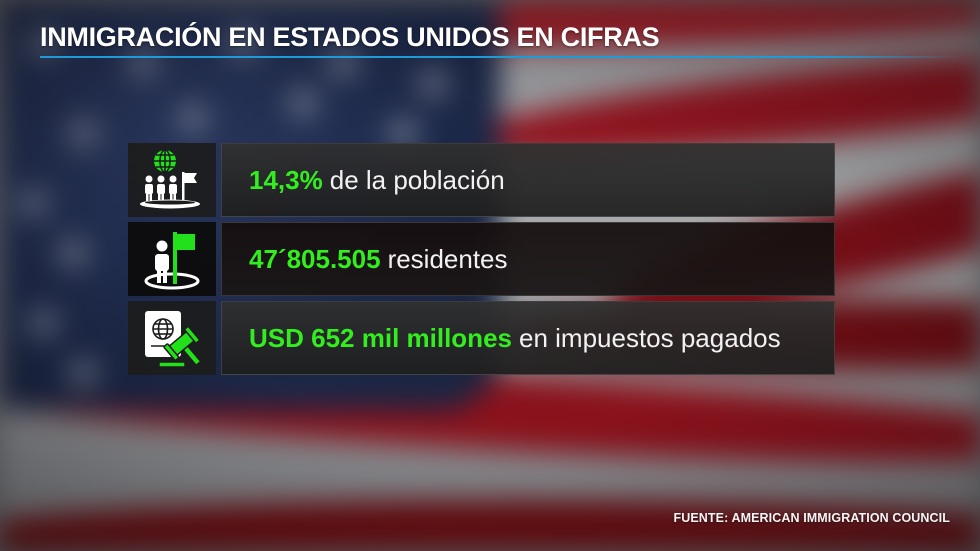 This screenshot has width=980, height=551. I want to click on stat-row-residents: 47´805.505 residentes, so click(481, 259).